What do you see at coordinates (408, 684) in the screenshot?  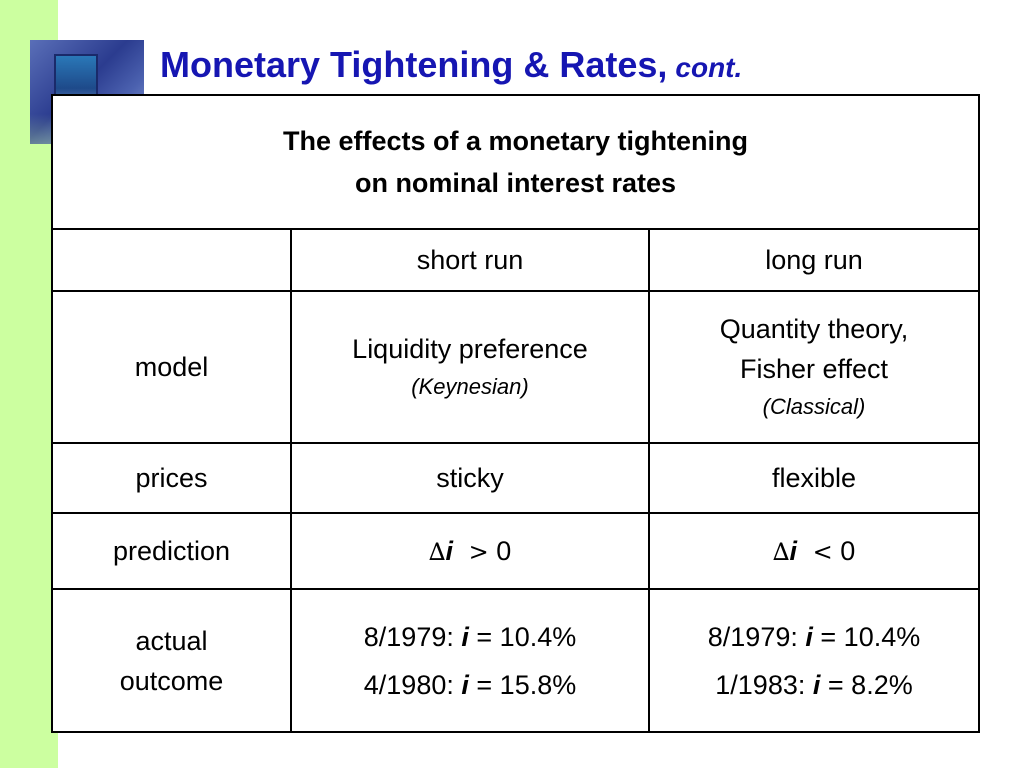 I see `outcome-date: 4/1980:` at bounding box center [408, 684].